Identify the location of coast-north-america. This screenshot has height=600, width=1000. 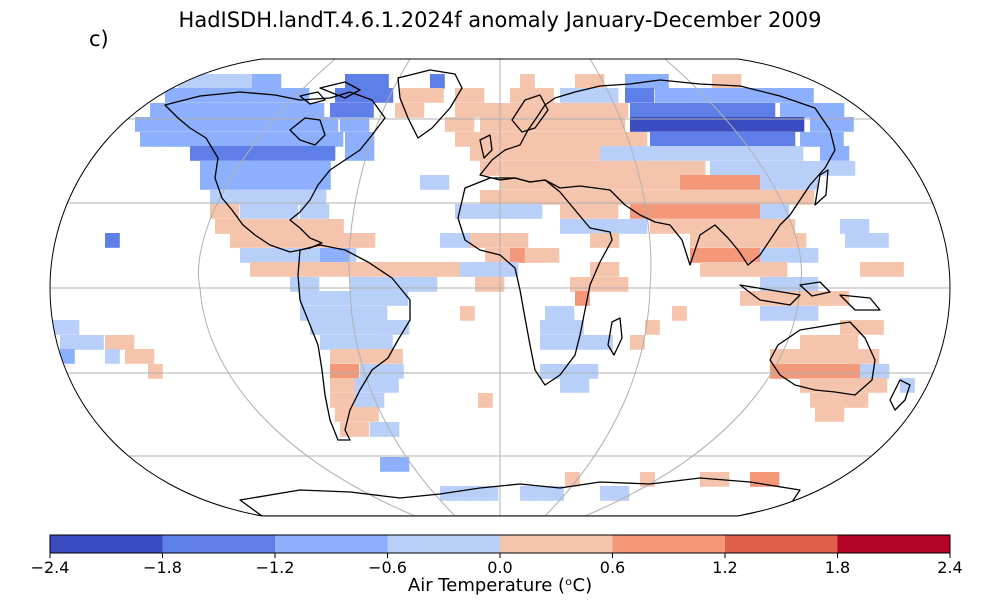
(275, 172).